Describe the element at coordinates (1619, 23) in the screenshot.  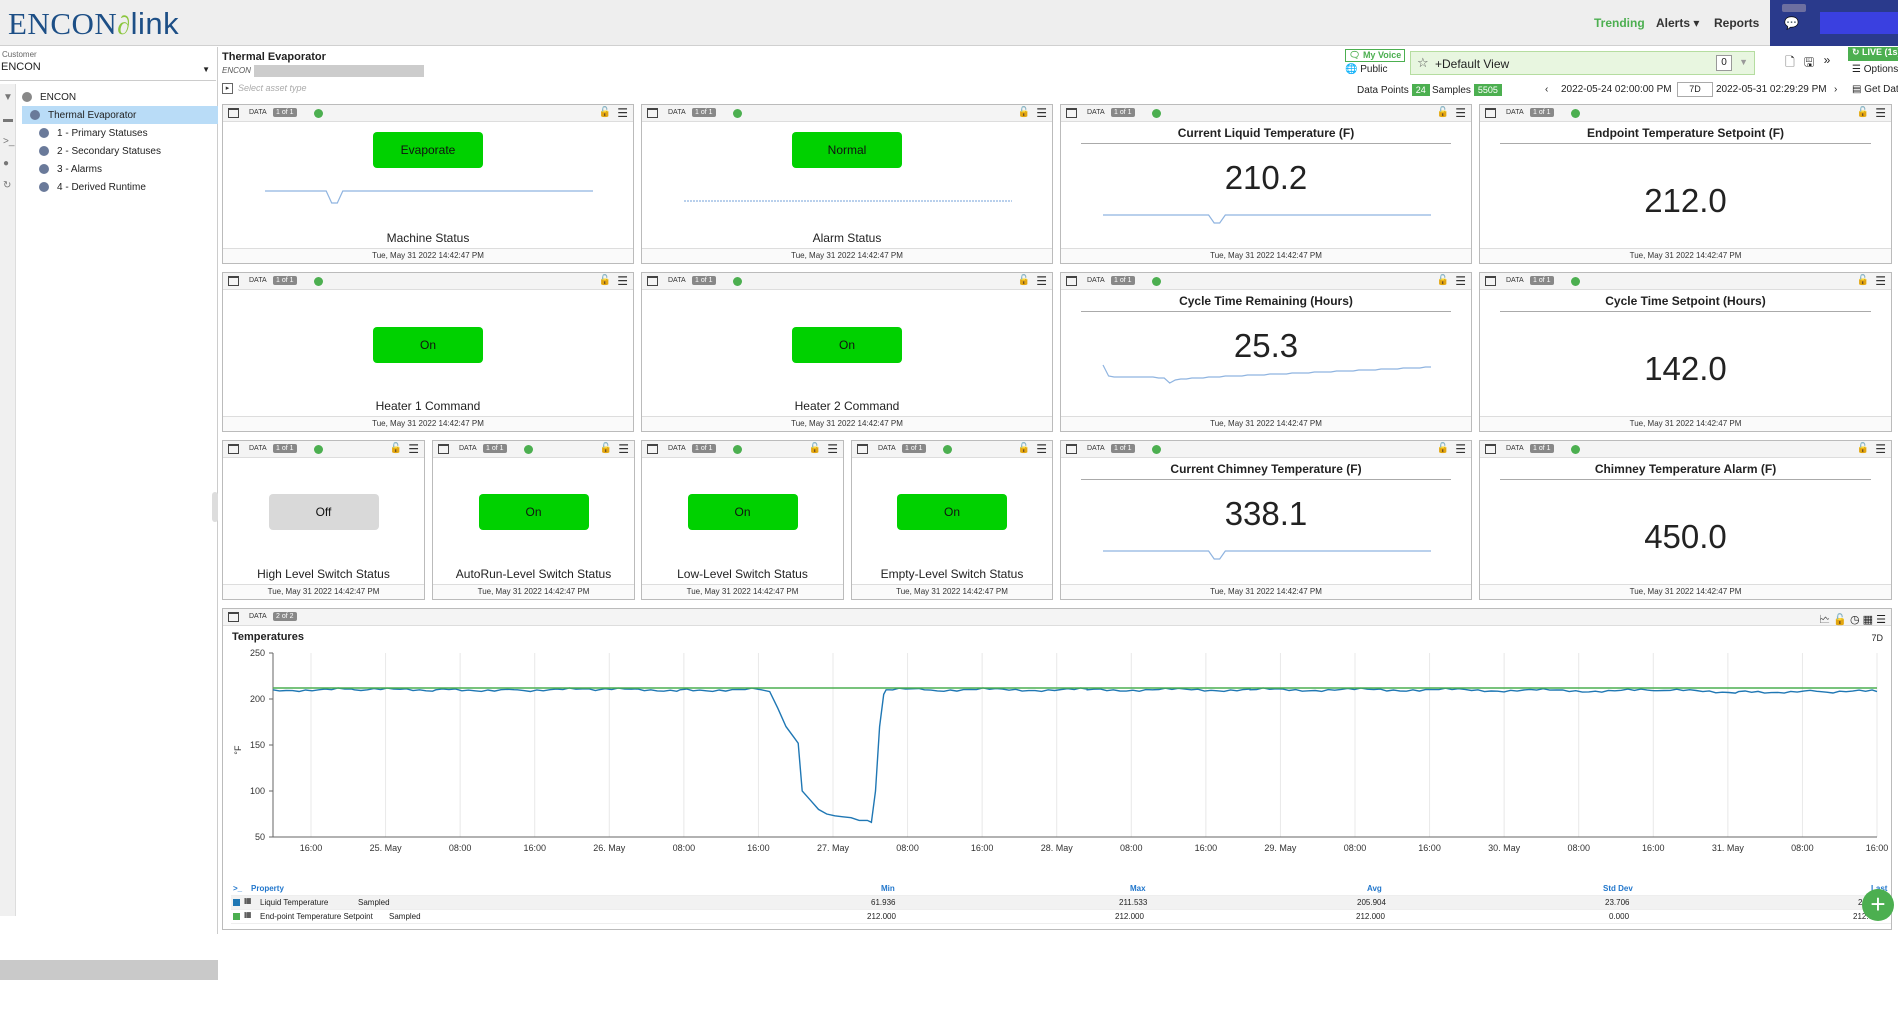
I see `nav-trending: Trending` at that location.